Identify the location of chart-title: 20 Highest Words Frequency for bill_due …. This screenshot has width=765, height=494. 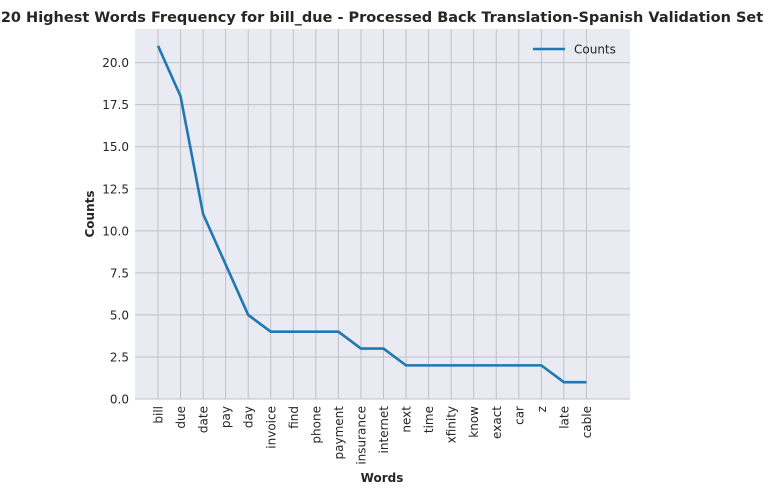
(382, 18).